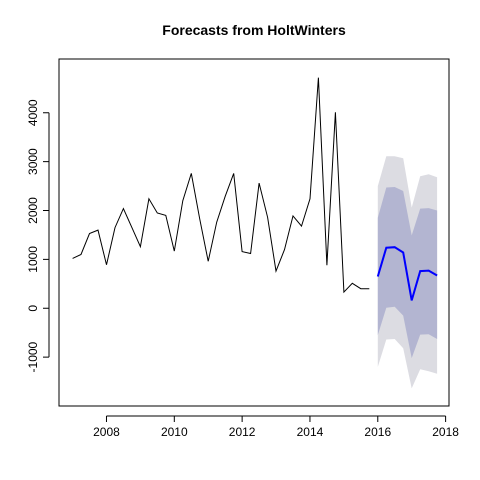 The height and width of the screenshot is (480, 480). Describe the element at coordinates (33, 308) in the screenshot. I see `y-tick-label: 0` at that location.